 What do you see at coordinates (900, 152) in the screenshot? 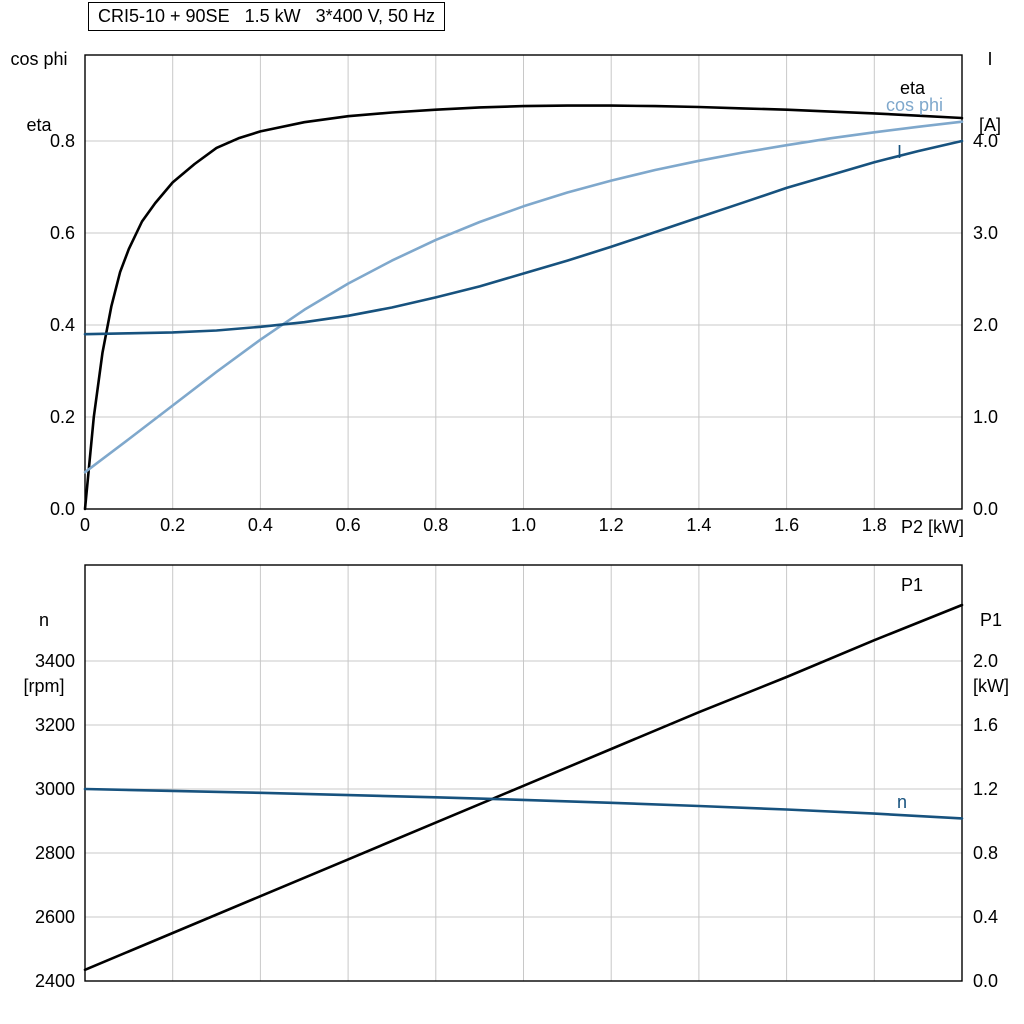
I see `curve-label-current: I` at bounding box center [900, 152].